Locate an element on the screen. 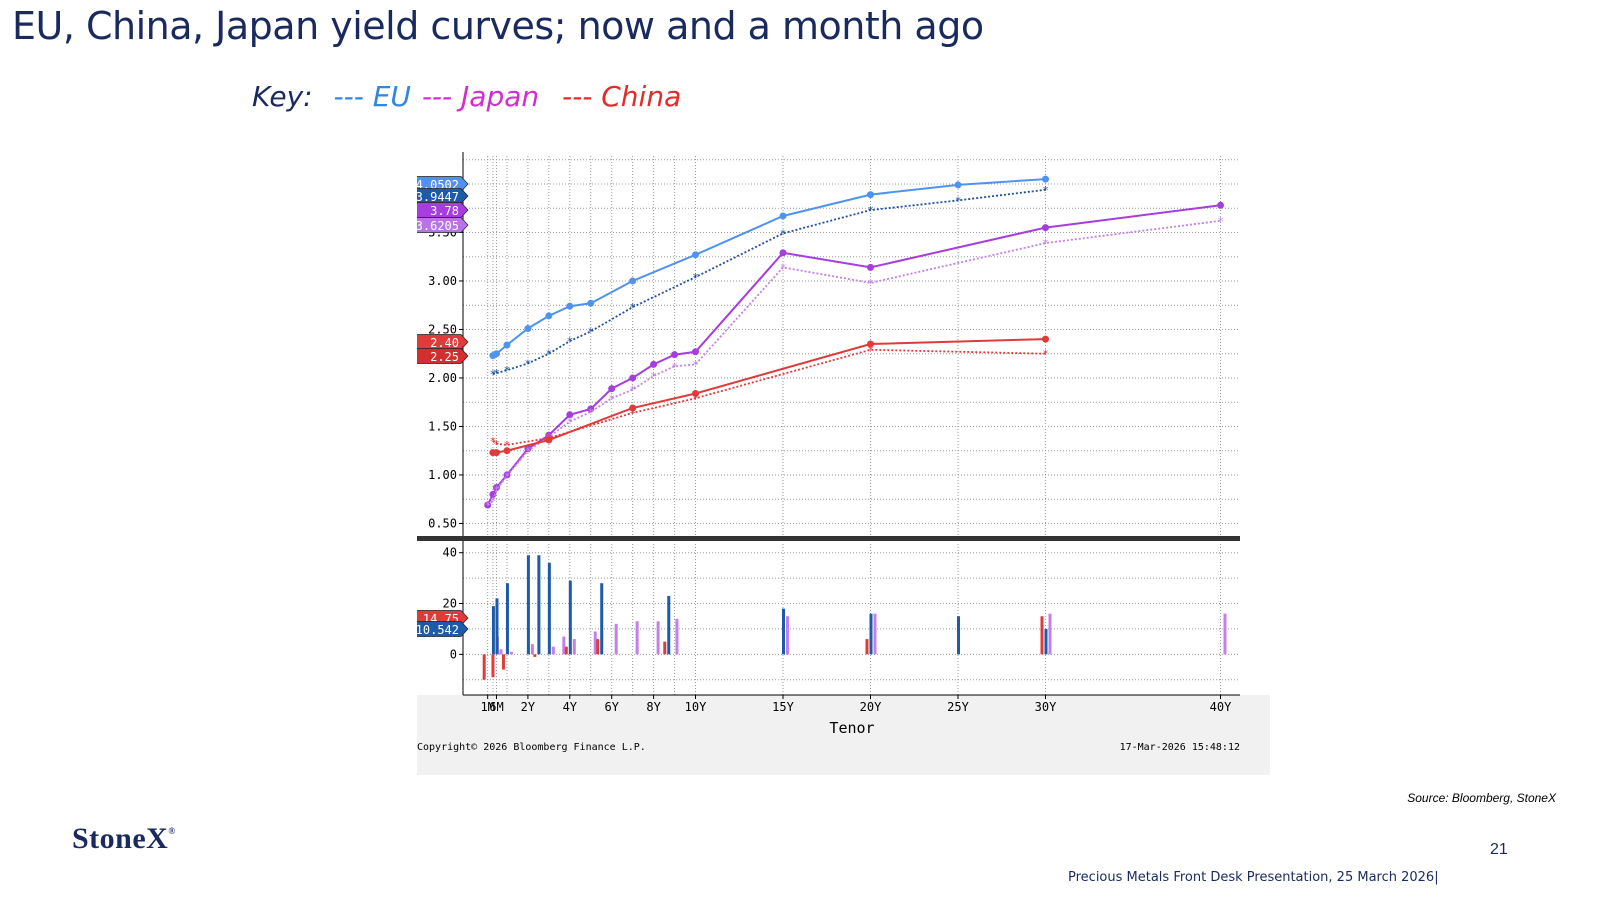  series-line-china_ago is located at coordinates (769, 397).